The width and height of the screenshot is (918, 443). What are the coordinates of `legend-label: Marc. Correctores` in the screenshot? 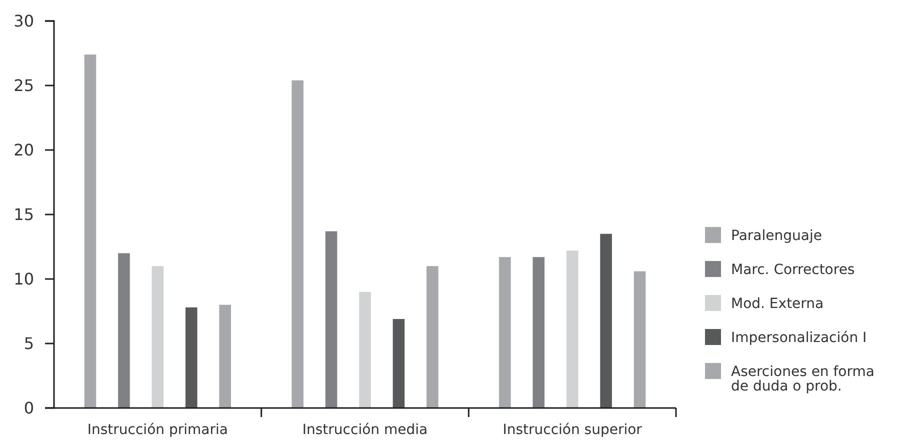 It's located at (793, 270).